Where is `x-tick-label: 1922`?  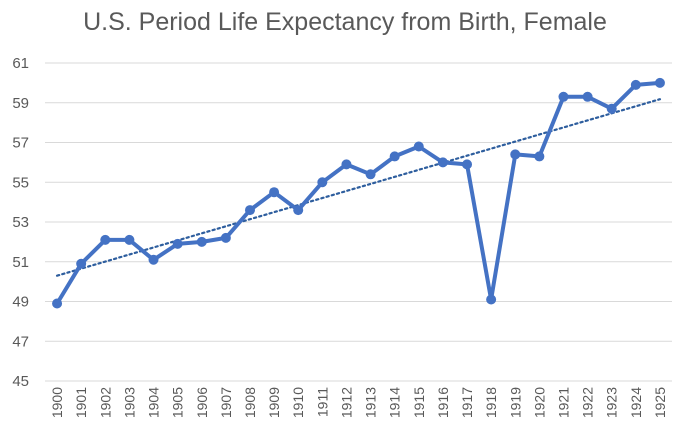 x-tick-label: 1922 is located at coordinates (588, 402).